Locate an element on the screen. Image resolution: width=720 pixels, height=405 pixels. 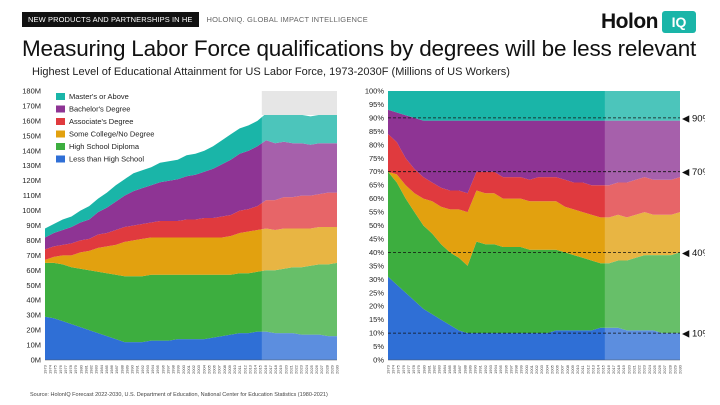
x-tick-label: 1993 is located at coordinates (490, 369).